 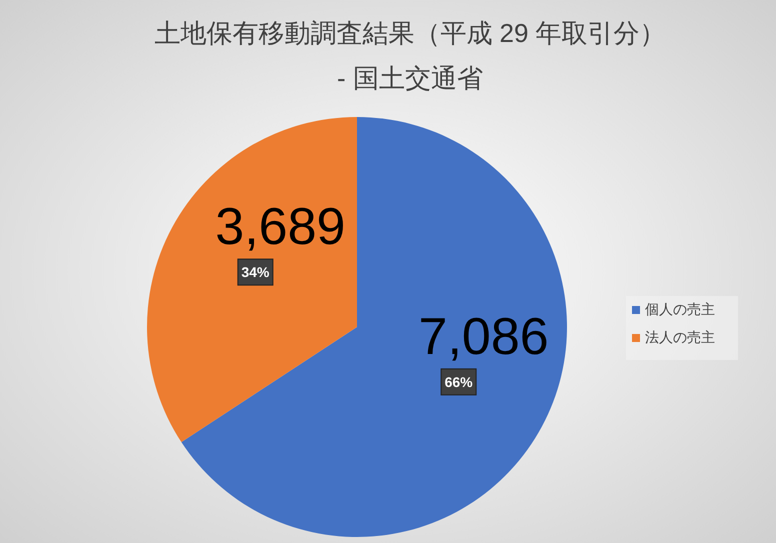 What do you see at coordinates (280, 227) in the screenshot?
I see `data-label: 3,689` at bounding box center [280, 227].